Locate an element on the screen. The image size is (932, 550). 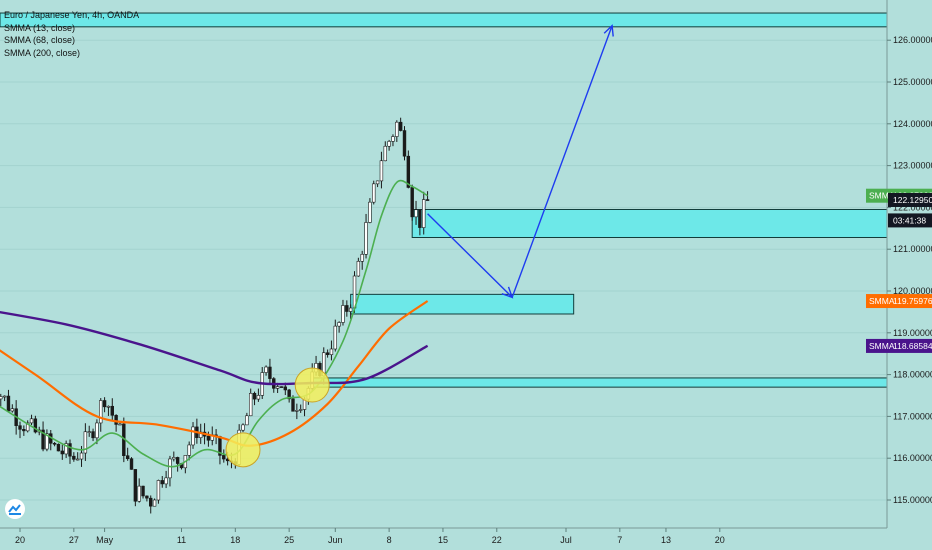
x-axis-tick-label: 11 is located at coordinates (181, 540).